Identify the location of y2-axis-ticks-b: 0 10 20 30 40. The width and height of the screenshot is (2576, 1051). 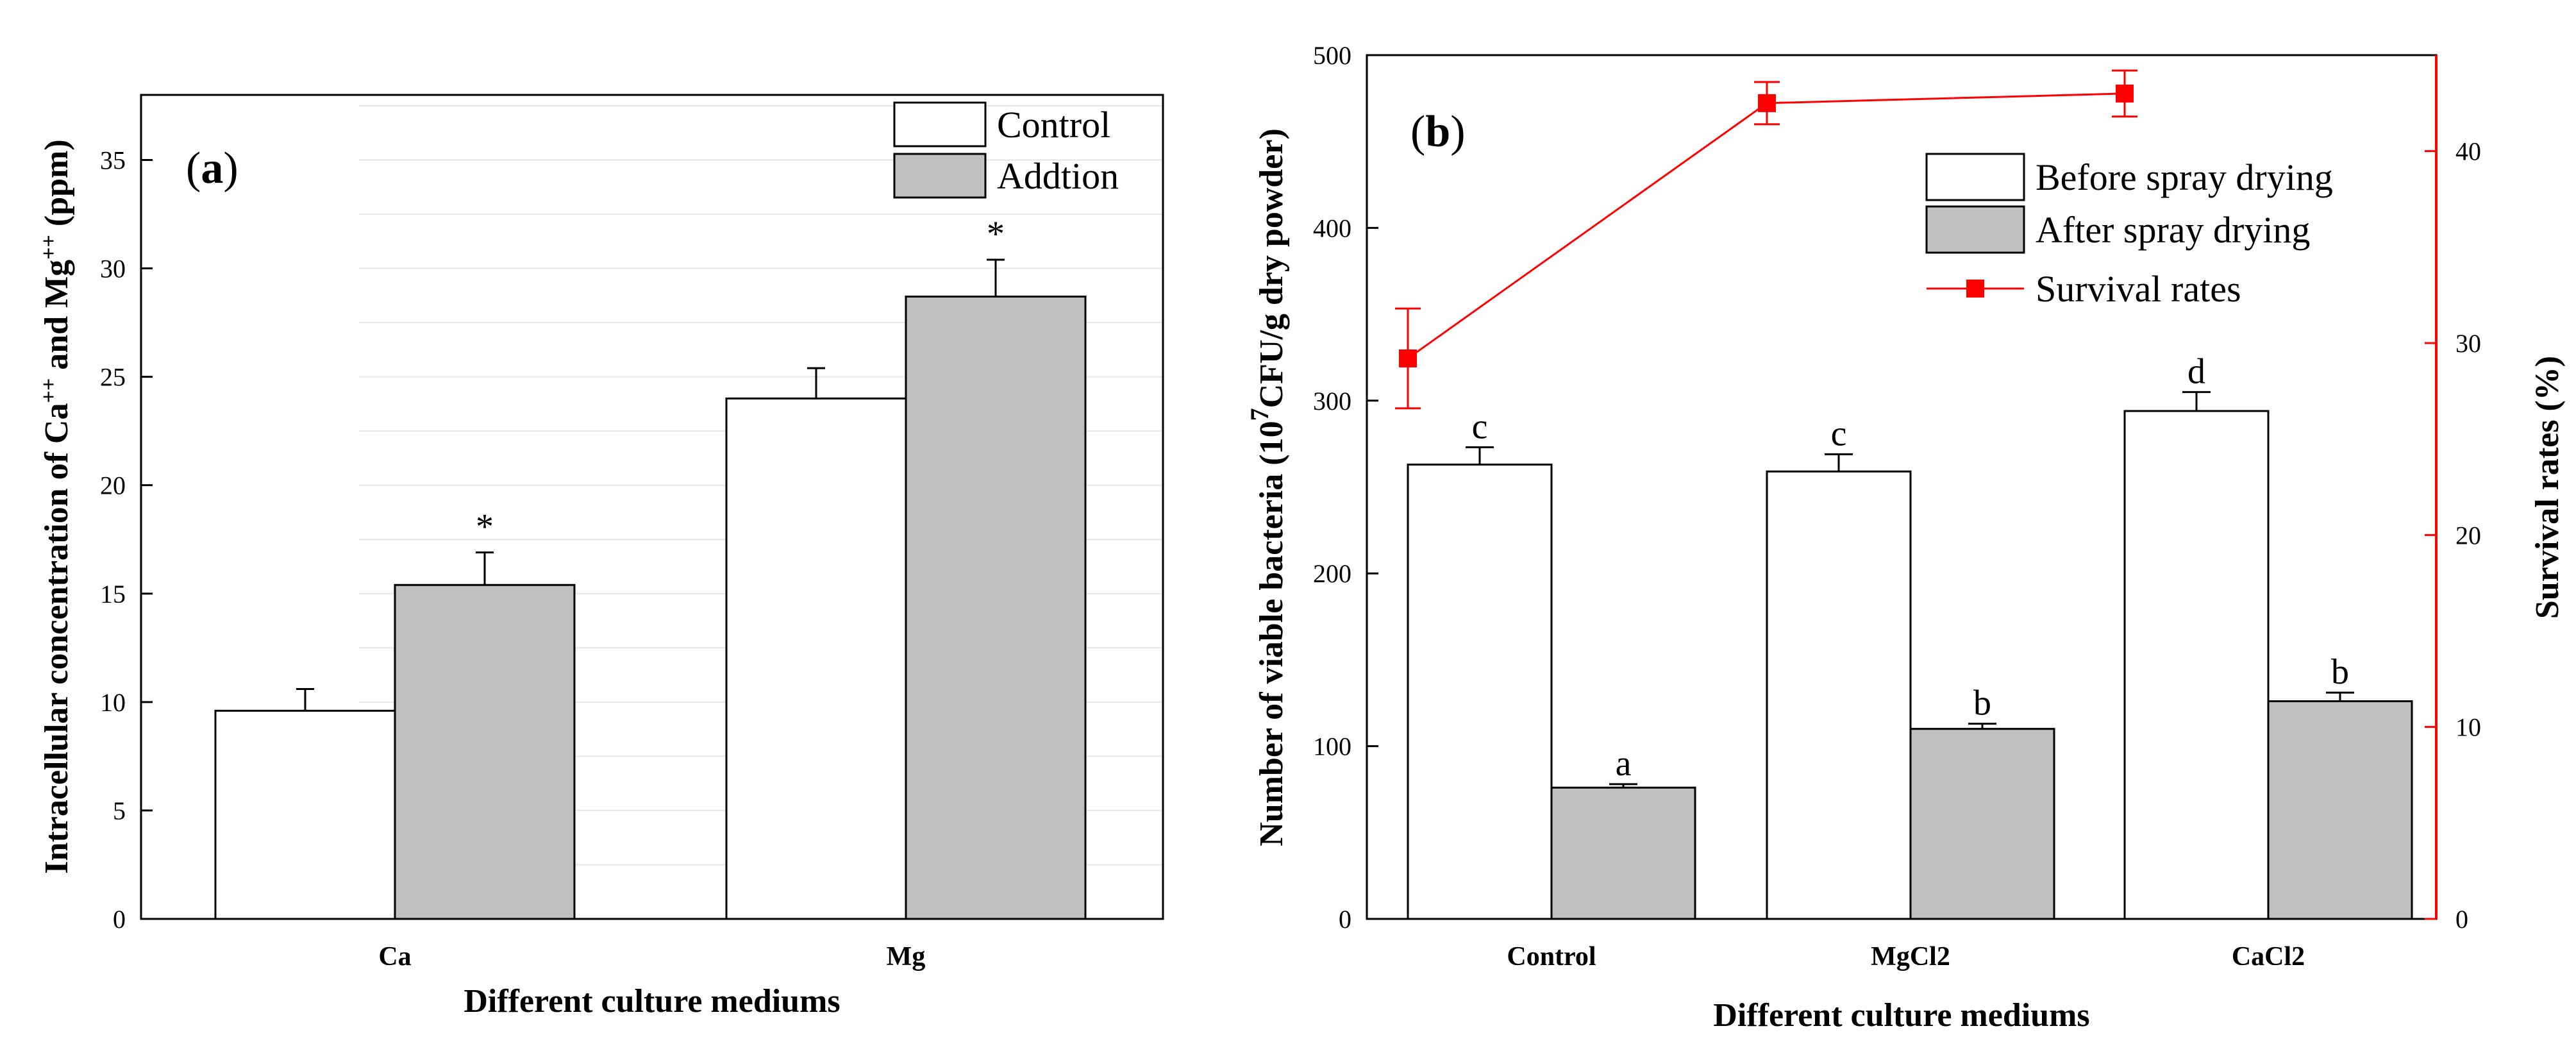
(2453, 535).